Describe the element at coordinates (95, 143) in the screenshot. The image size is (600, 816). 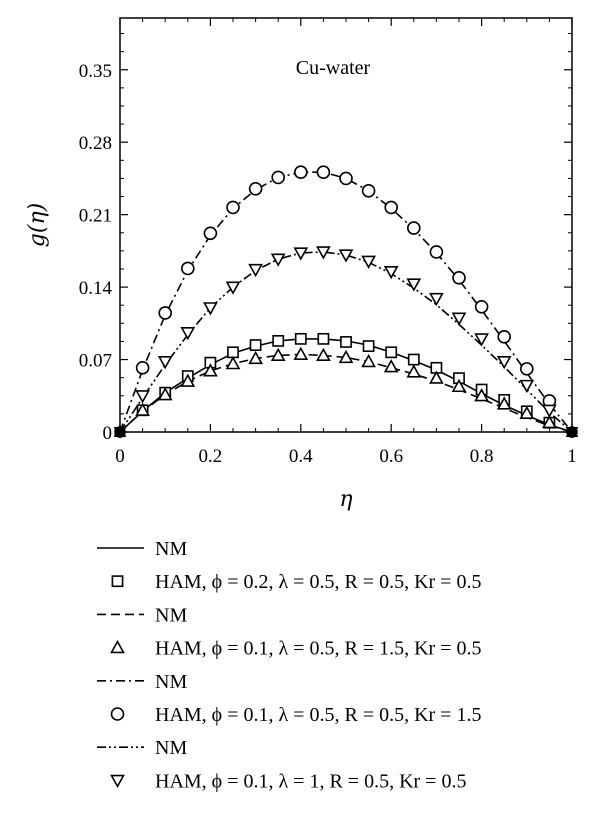
I see `y-tick-label: 0.28` at that location.